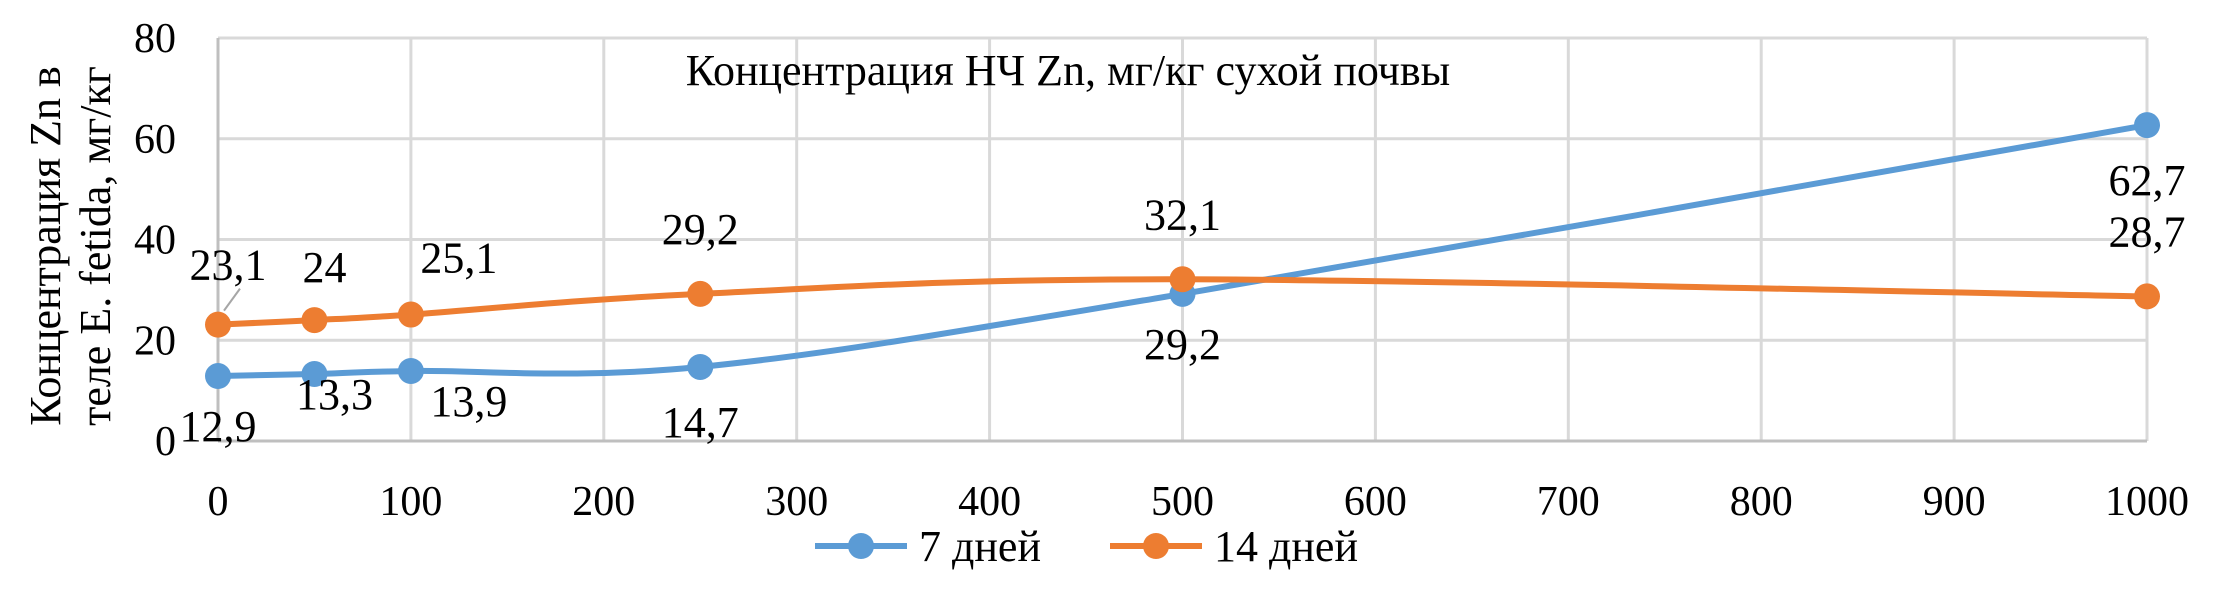 The width and height of the screenshot is (2213, 590). I want to click on x-tick-label: 500, so click(1182, 502).